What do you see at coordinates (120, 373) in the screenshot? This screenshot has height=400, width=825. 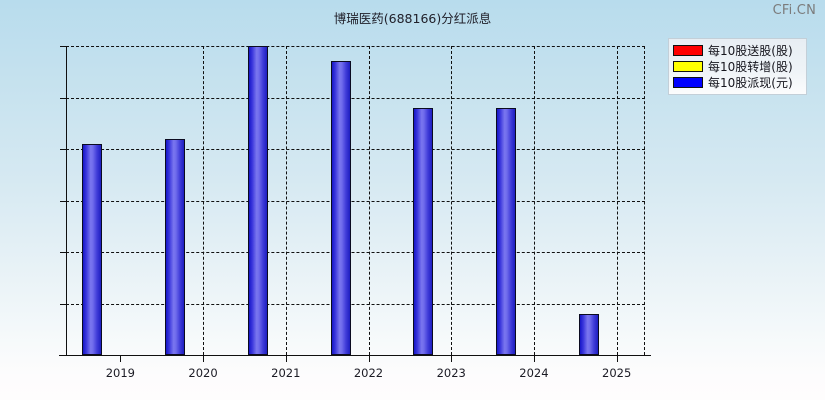 I see `x-tick-label: 2019` at bounding box center [120, 373].